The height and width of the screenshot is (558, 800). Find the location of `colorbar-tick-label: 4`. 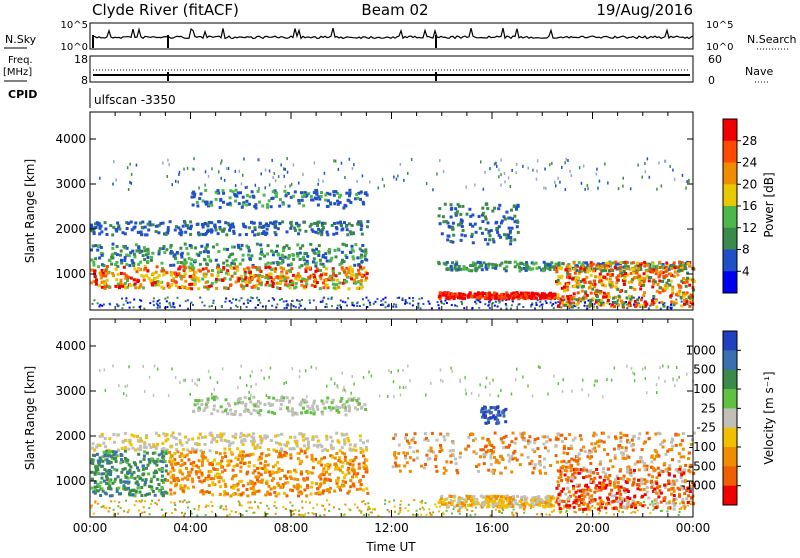

colorbar-tick-label: 4 is located at coordinates (746, 271).